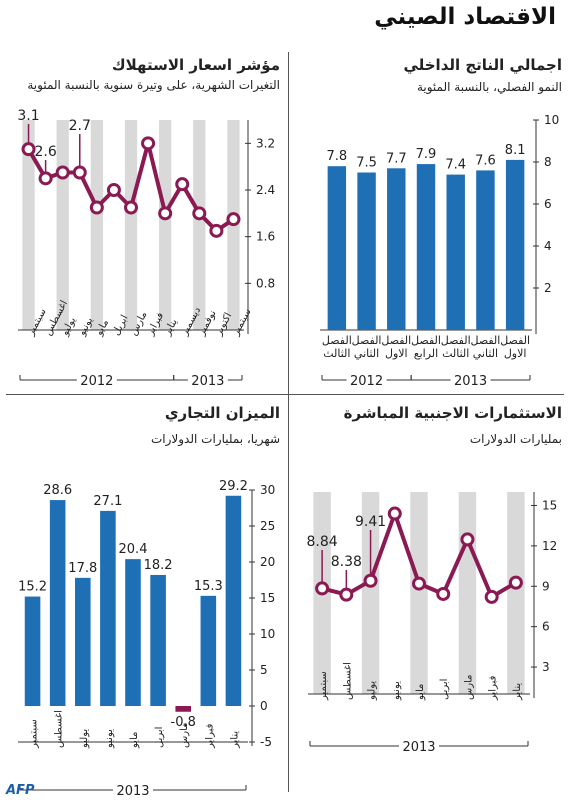 The image size is (570, 802). Describe the element at coordinates (546, 667) in the screenshot. I see `y-tick-label: 3` at that location.